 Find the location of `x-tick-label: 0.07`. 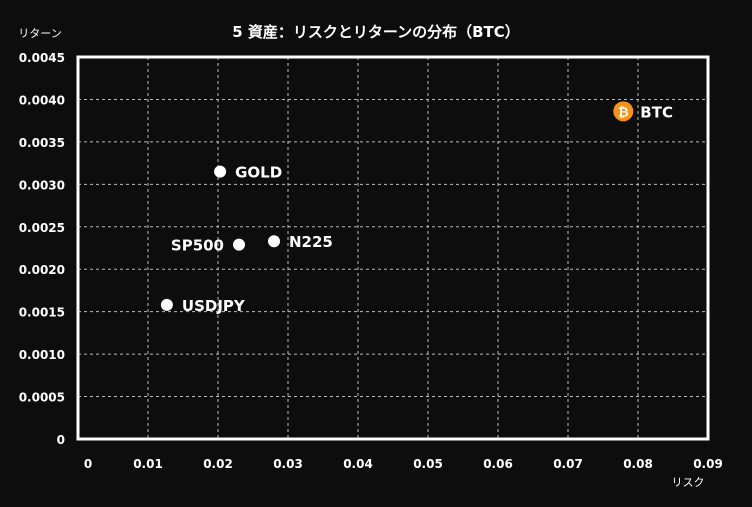

x-tick-label: 0.07 is located at coordinates (568, 464).